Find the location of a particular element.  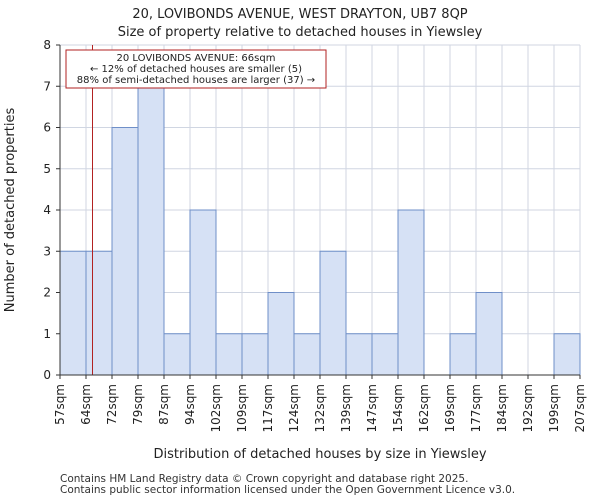

x-tick-label: 79sqm is located at coordinates (138, 404).